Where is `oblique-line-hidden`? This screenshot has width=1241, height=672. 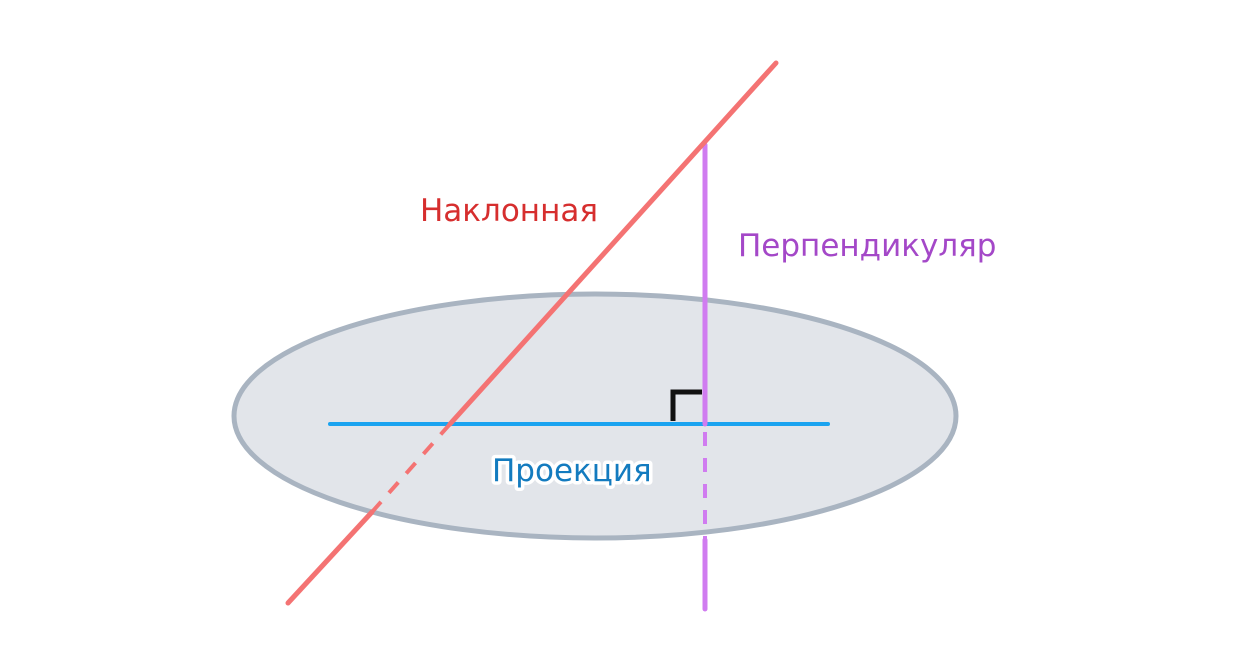 oblique-line-hidden is located at coordinates (411, 468).